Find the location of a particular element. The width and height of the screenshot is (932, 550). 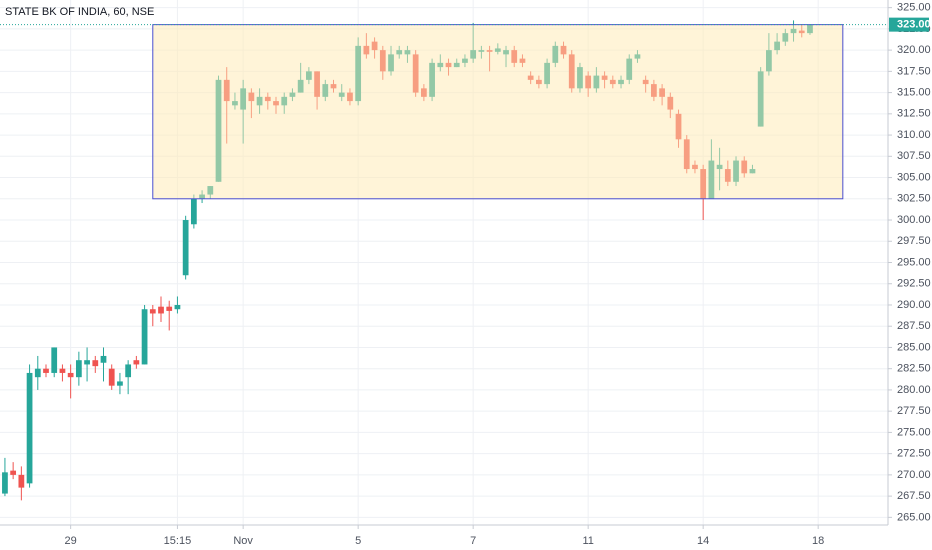

y-tick-label: 280.00 is located at coordinates (914, 390).